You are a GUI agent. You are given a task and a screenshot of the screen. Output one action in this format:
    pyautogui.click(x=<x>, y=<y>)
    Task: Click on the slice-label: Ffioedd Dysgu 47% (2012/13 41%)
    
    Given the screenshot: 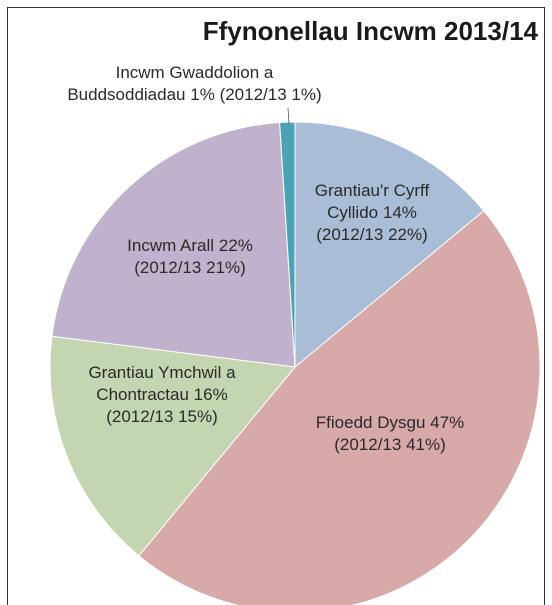 What is the action you would take?
    pyautogui.click(x=390, y=434)
    